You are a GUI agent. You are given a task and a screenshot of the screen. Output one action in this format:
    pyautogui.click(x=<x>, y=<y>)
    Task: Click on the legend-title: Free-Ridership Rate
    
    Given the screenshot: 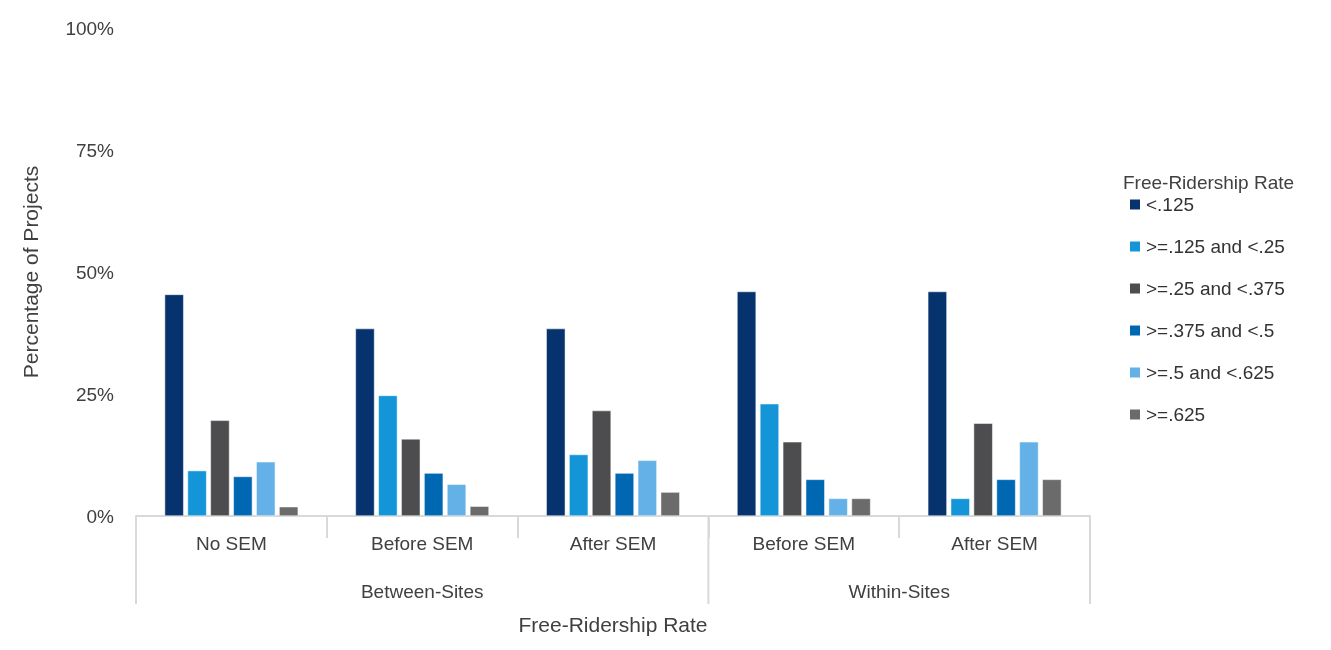 What is the action you would take?
    pyautogui.click(x=1209, y=182)
    